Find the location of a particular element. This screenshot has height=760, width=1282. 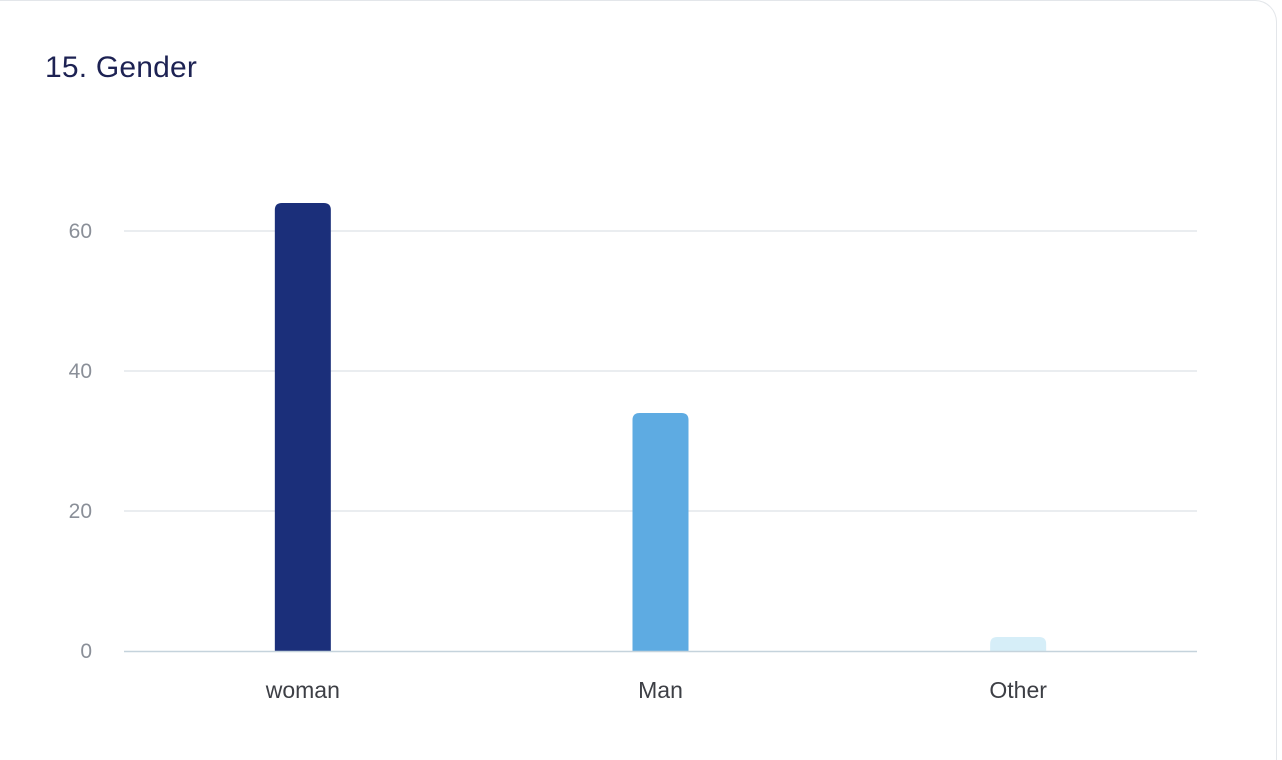

x-axis-labels: woman Man Other is located at coordinates (656, 690).